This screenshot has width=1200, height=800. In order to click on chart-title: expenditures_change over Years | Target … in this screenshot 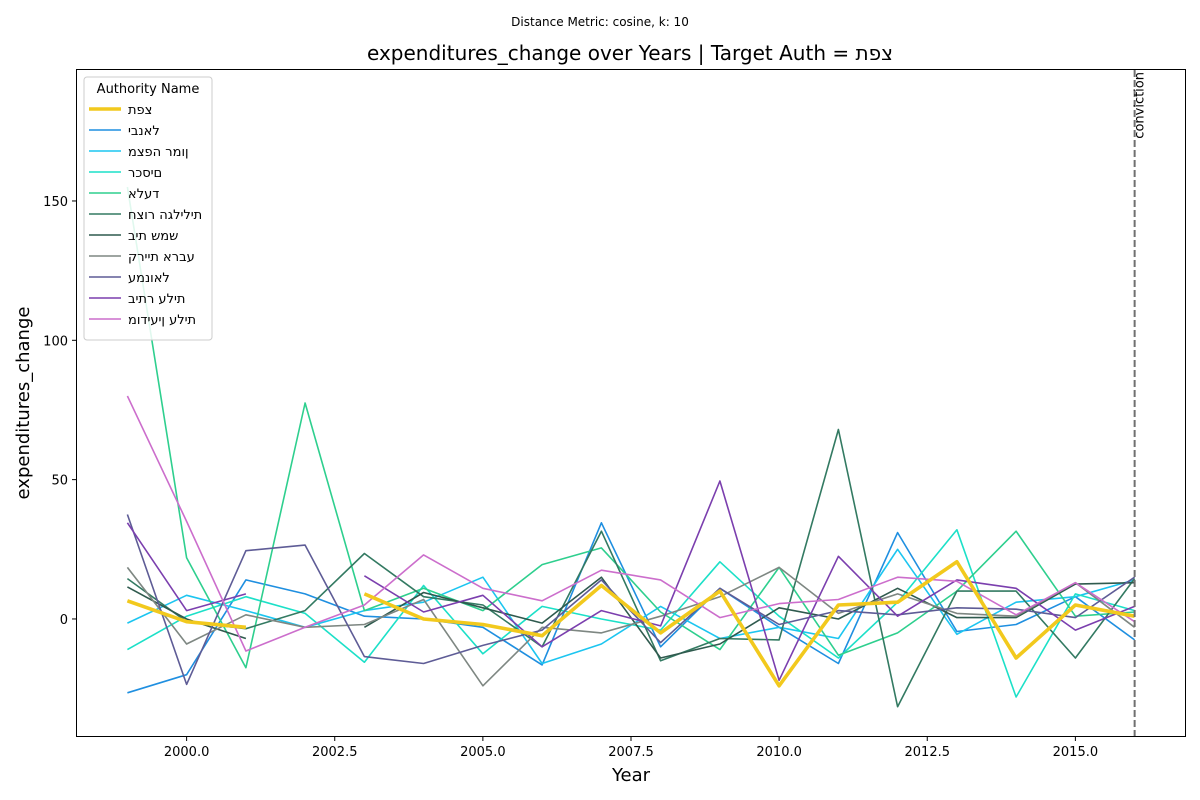, I will do `click(630, 53)`.